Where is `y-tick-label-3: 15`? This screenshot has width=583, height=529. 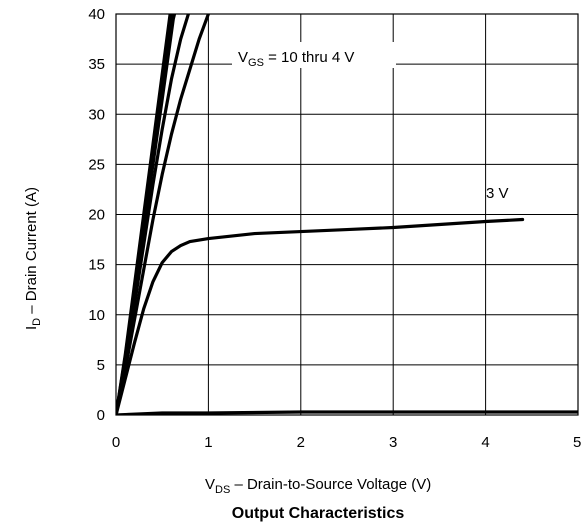 y-tick-label-3: 15 is located at coordinates (96, 265).